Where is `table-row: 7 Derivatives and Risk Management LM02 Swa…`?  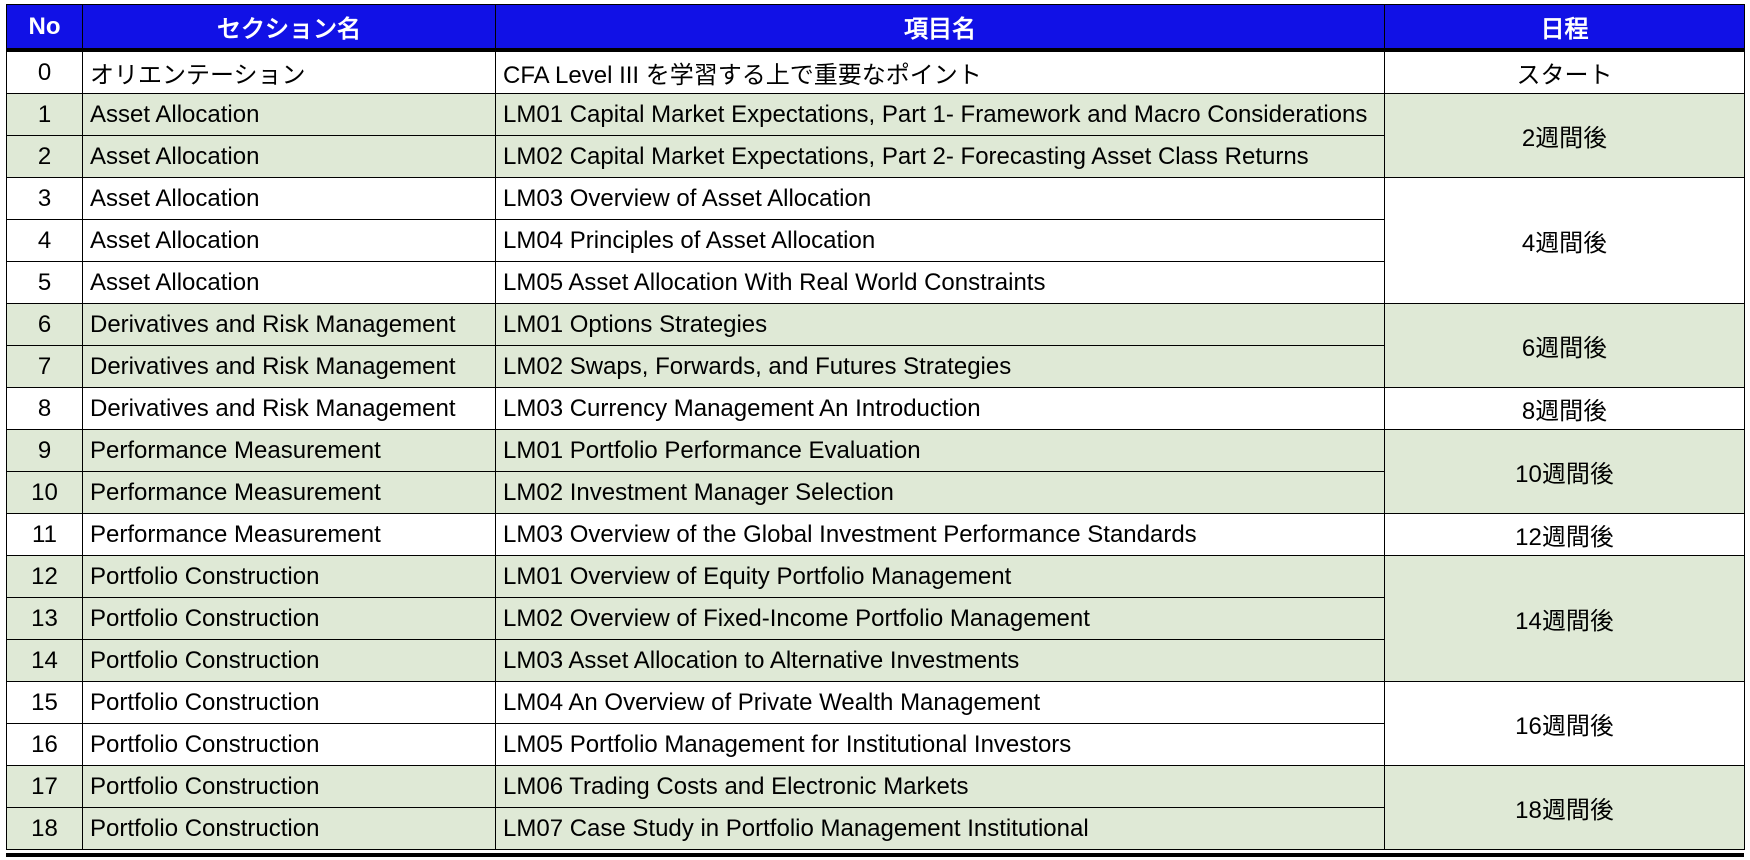
table-row: 7 Derivatives and Risk Management LM02 Swa… is located at coordinates (875, 366).